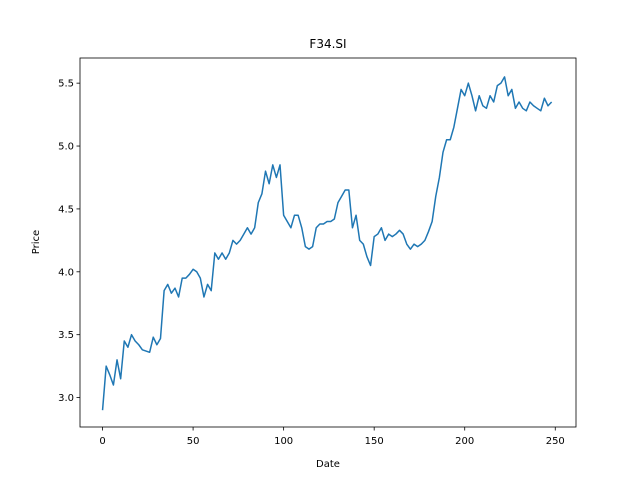 This screenshot has width=640, height=480. Describe the element at coordinates (328, 464) in the screenshot. I see `x-axis-label: Date` at that location.